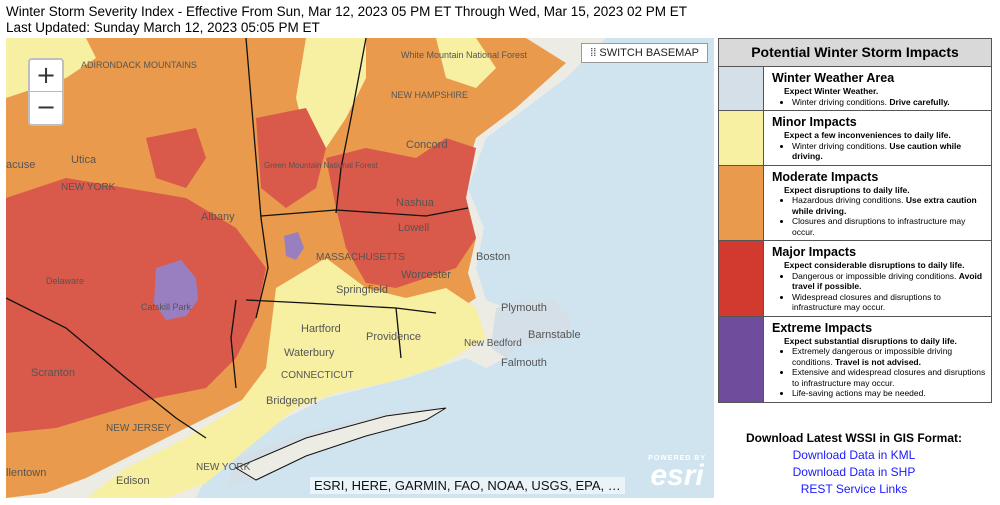 The image size is (1000, 505). Describe the element at coordinates (493, 343) in the screenshot. I see `label-new-bedford: New Bedford` at that location.